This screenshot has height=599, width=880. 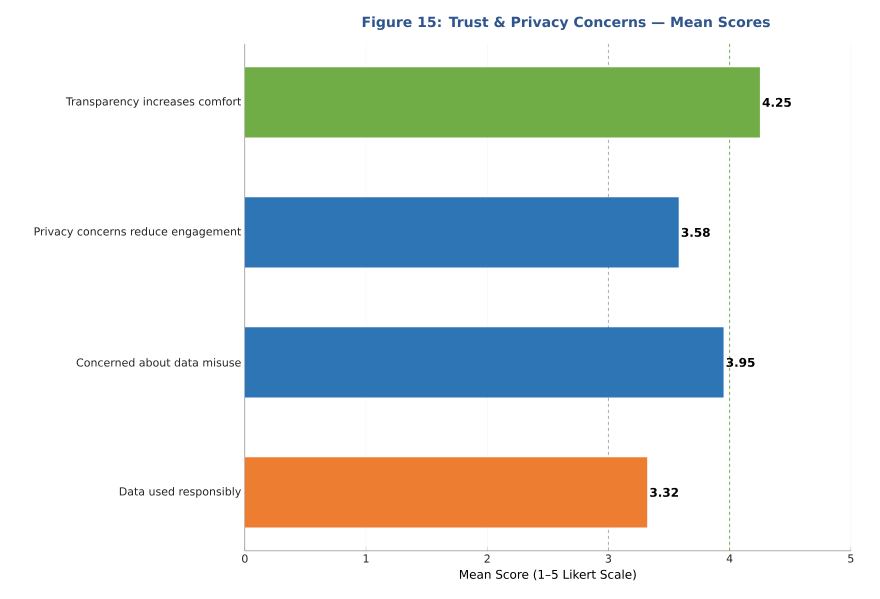 I want to click on chart-title: Figure 15: Trust & Privacy Concerns — Mean Scores, so click(x=566, y=23).